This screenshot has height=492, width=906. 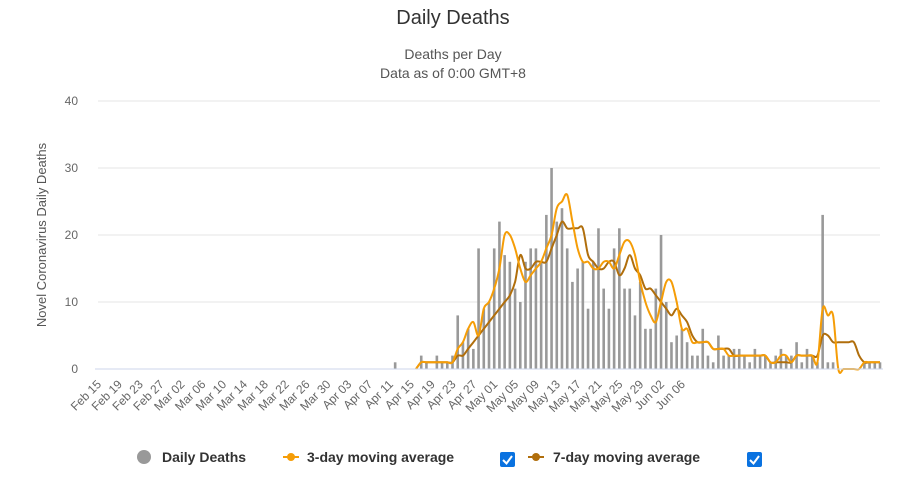 What do you see at coordinates (368, 457) in the screenshot?
I see `legend-item: 3-day moving average` at bounding box center [368, 457].